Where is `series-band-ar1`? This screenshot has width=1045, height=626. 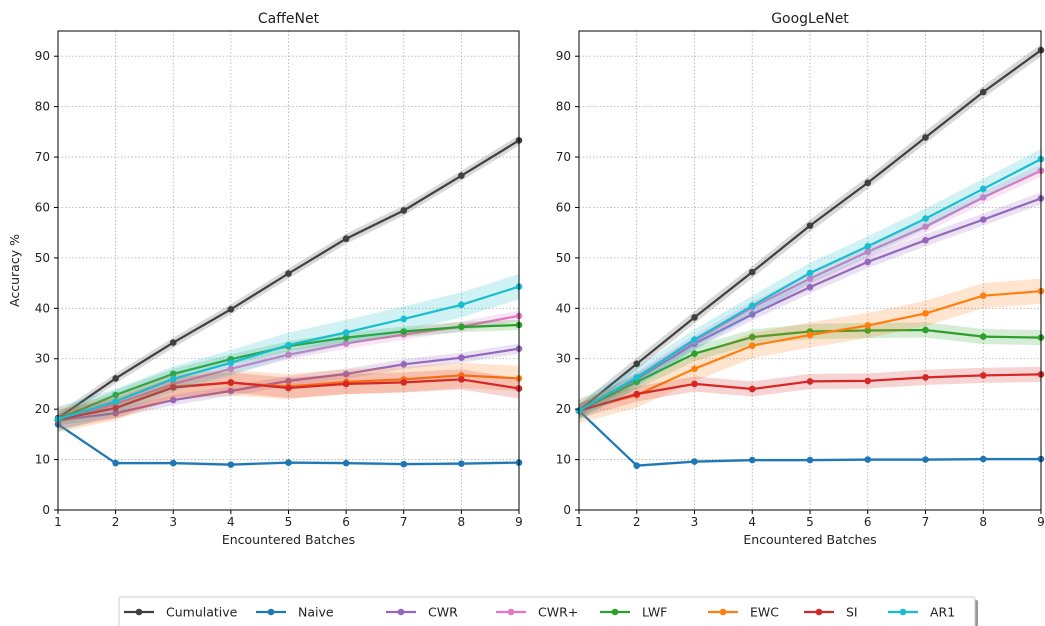 series-band-ar1 is located at coordinates (288, 353).